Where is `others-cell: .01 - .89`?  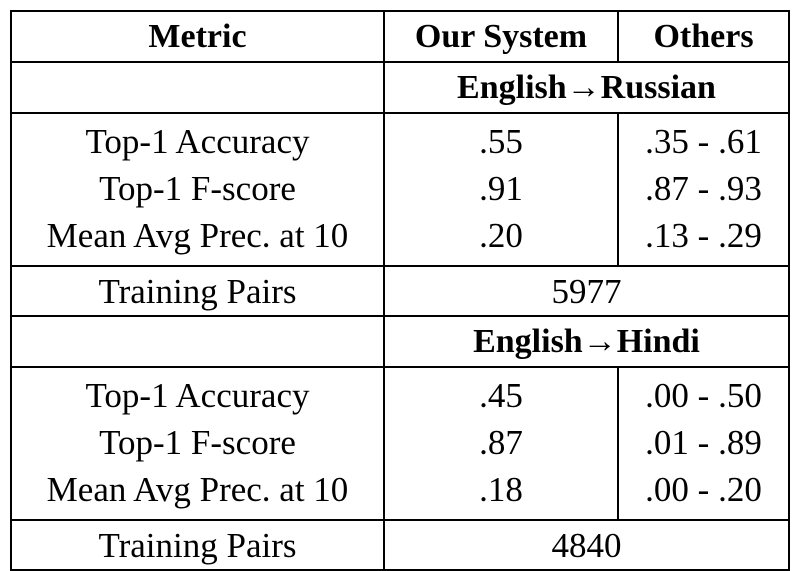 others-cell: .01 - .89 is located at coordinates (703, 442).